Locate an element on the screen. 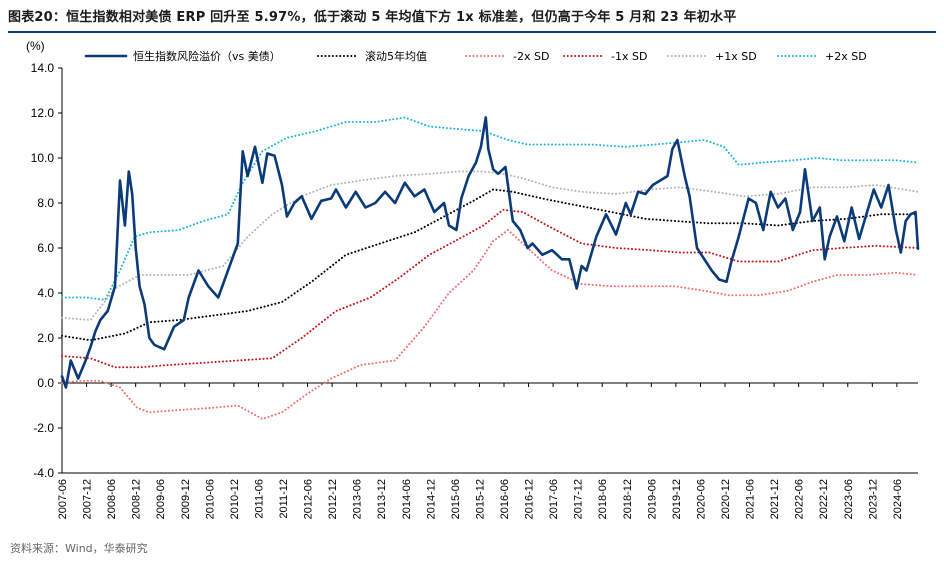 The image size is (944, 569). x-tick-label: 2016-12 is located at coordinates (530, 499).